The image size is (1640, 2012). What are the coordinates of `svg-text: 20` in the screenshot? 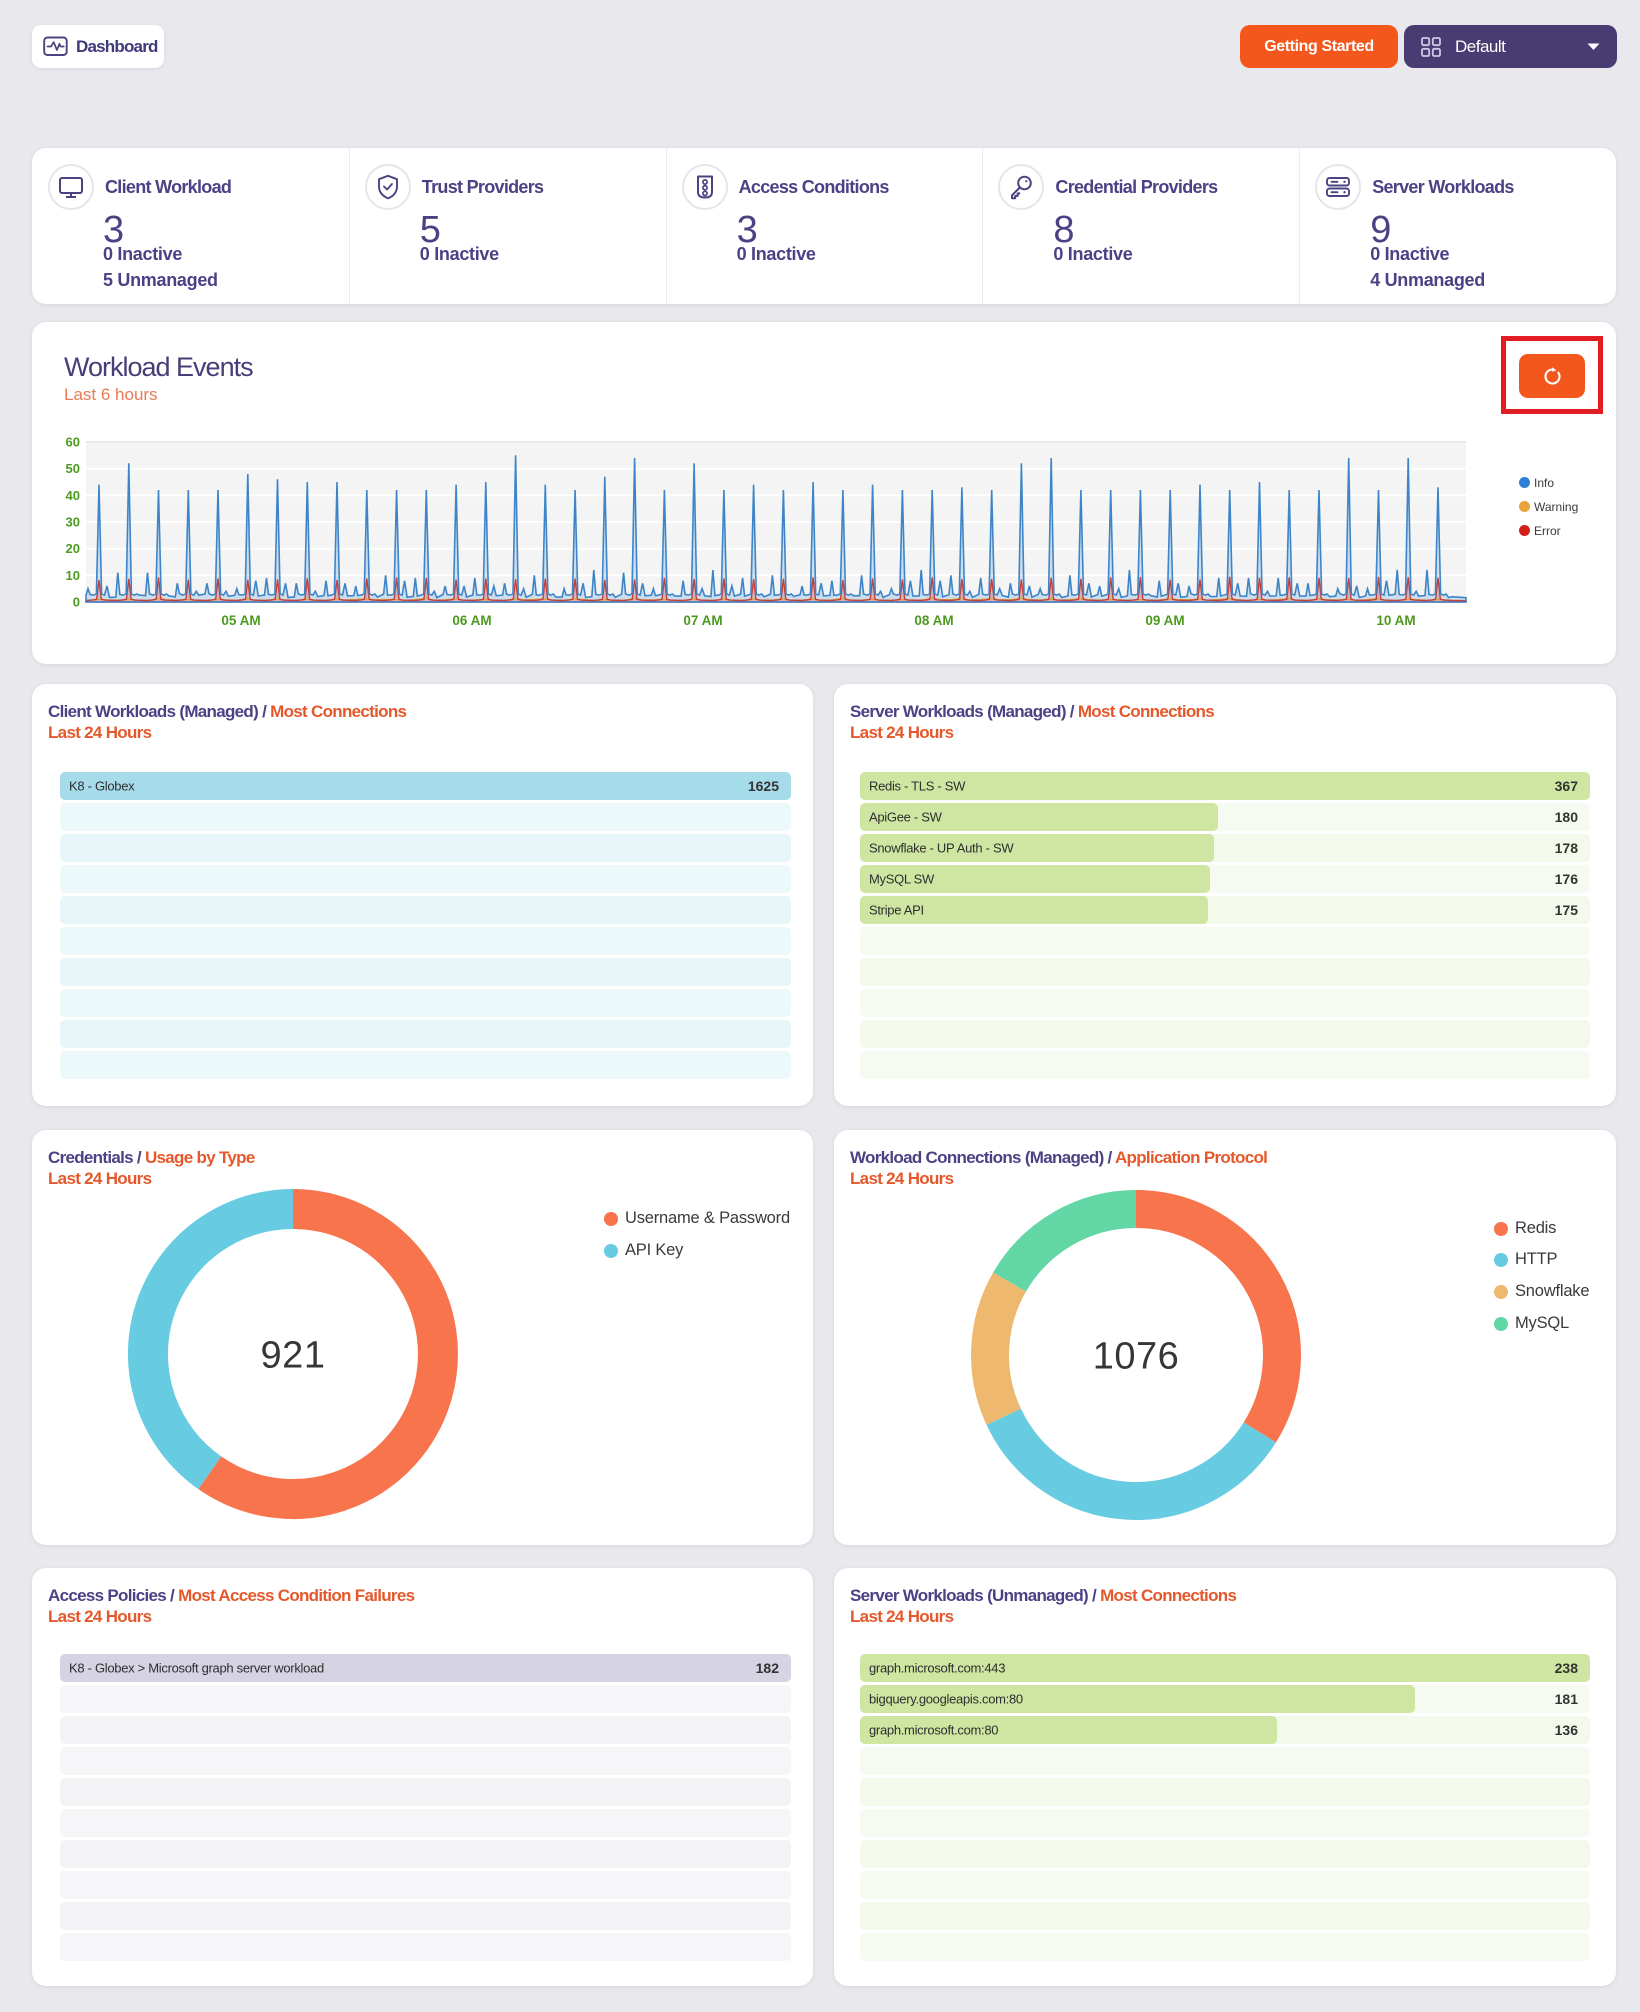 It's located at (73, 548).